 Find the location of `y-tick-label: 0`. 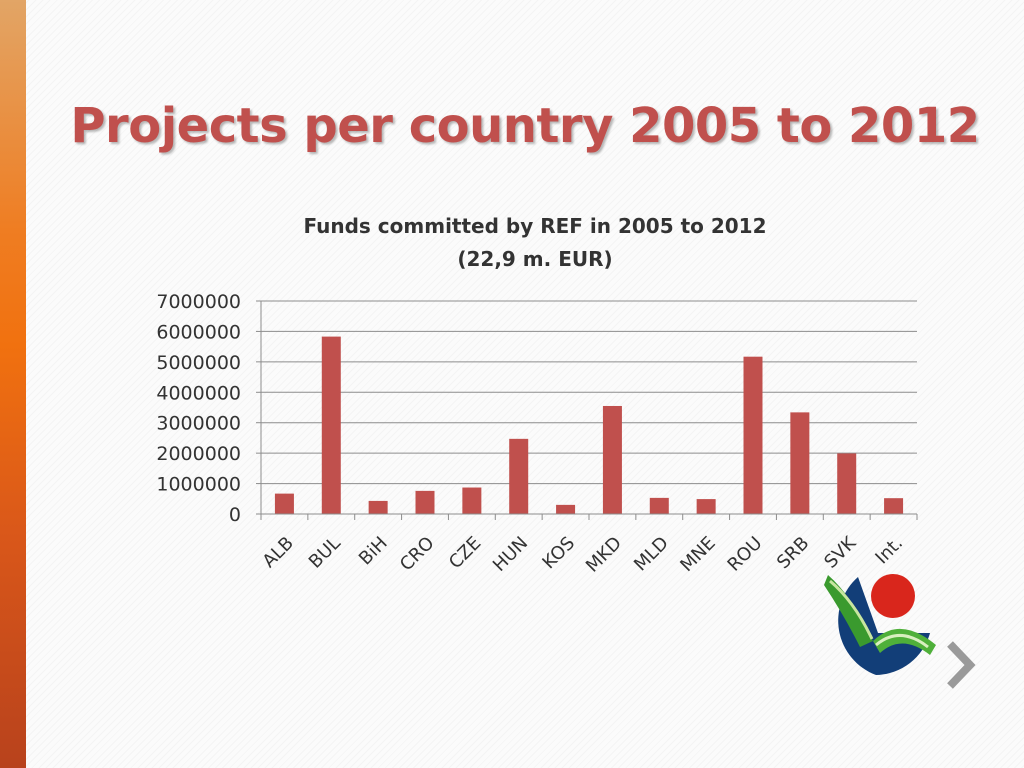

y-tick-label: 0 is located at coordinates (235, 515).